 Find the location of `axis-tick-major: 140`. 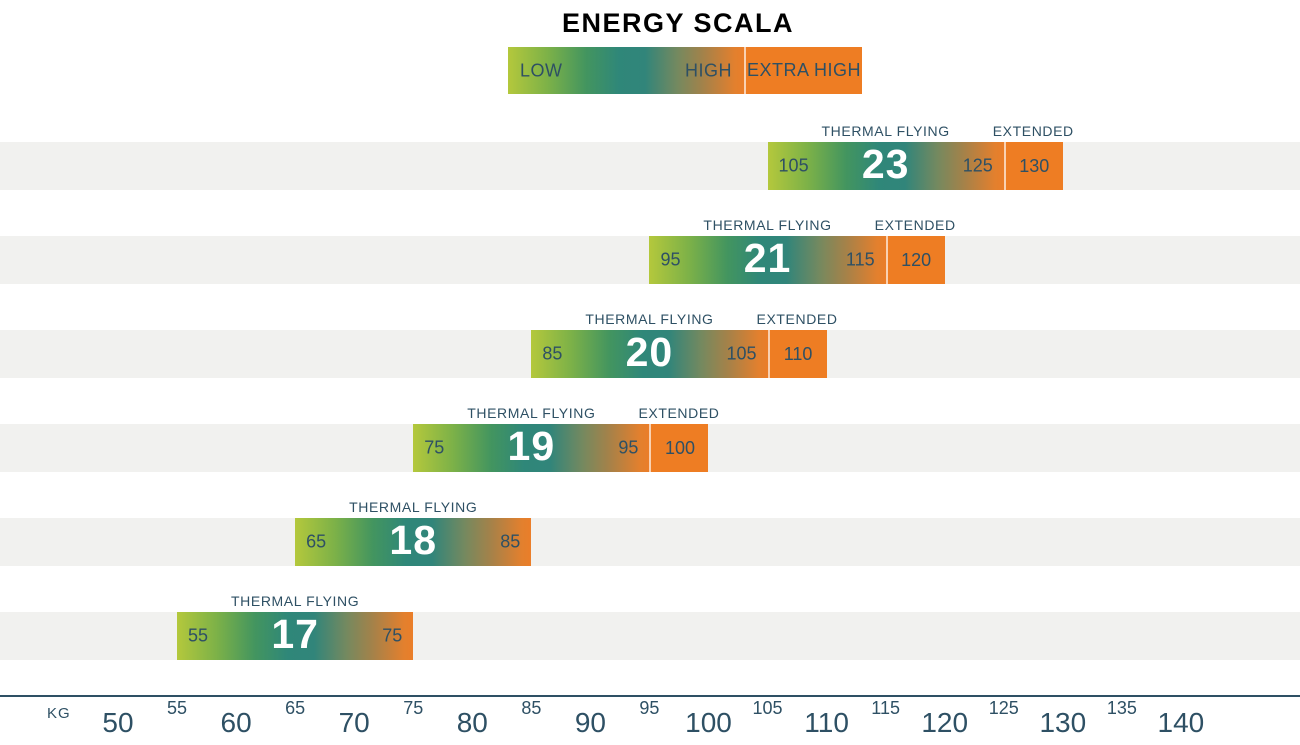

axis-tick-major: 140 is located at coordinates (1181, 722).